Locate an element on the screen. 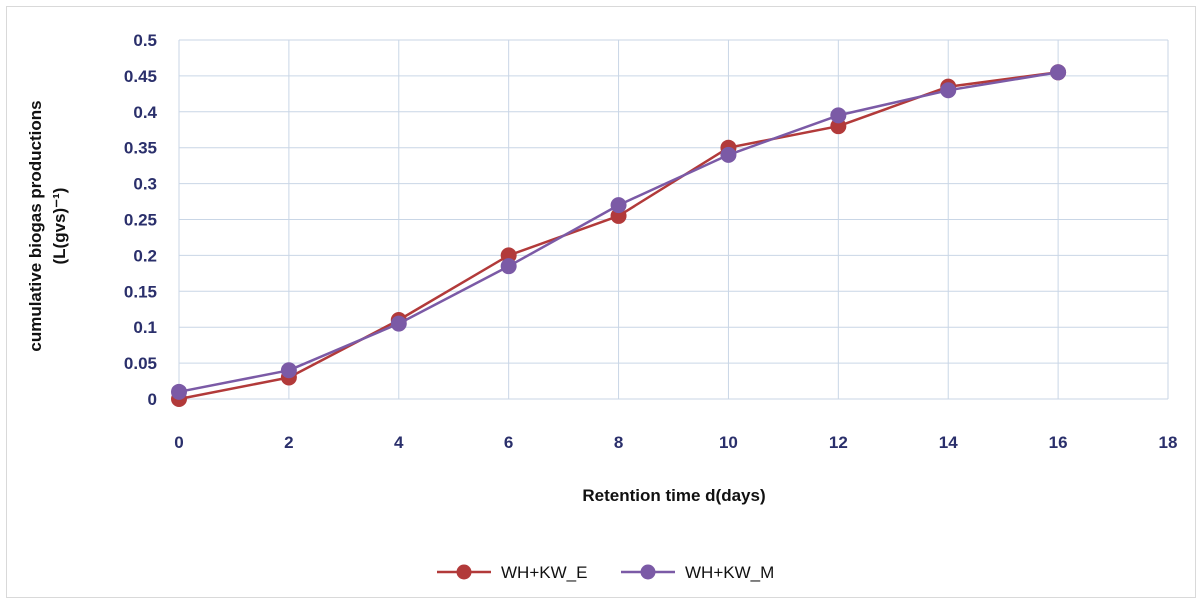 This screenshot has height=604, width=1203. y-tick-label: 0.35 is located at coordinates (140, 148).